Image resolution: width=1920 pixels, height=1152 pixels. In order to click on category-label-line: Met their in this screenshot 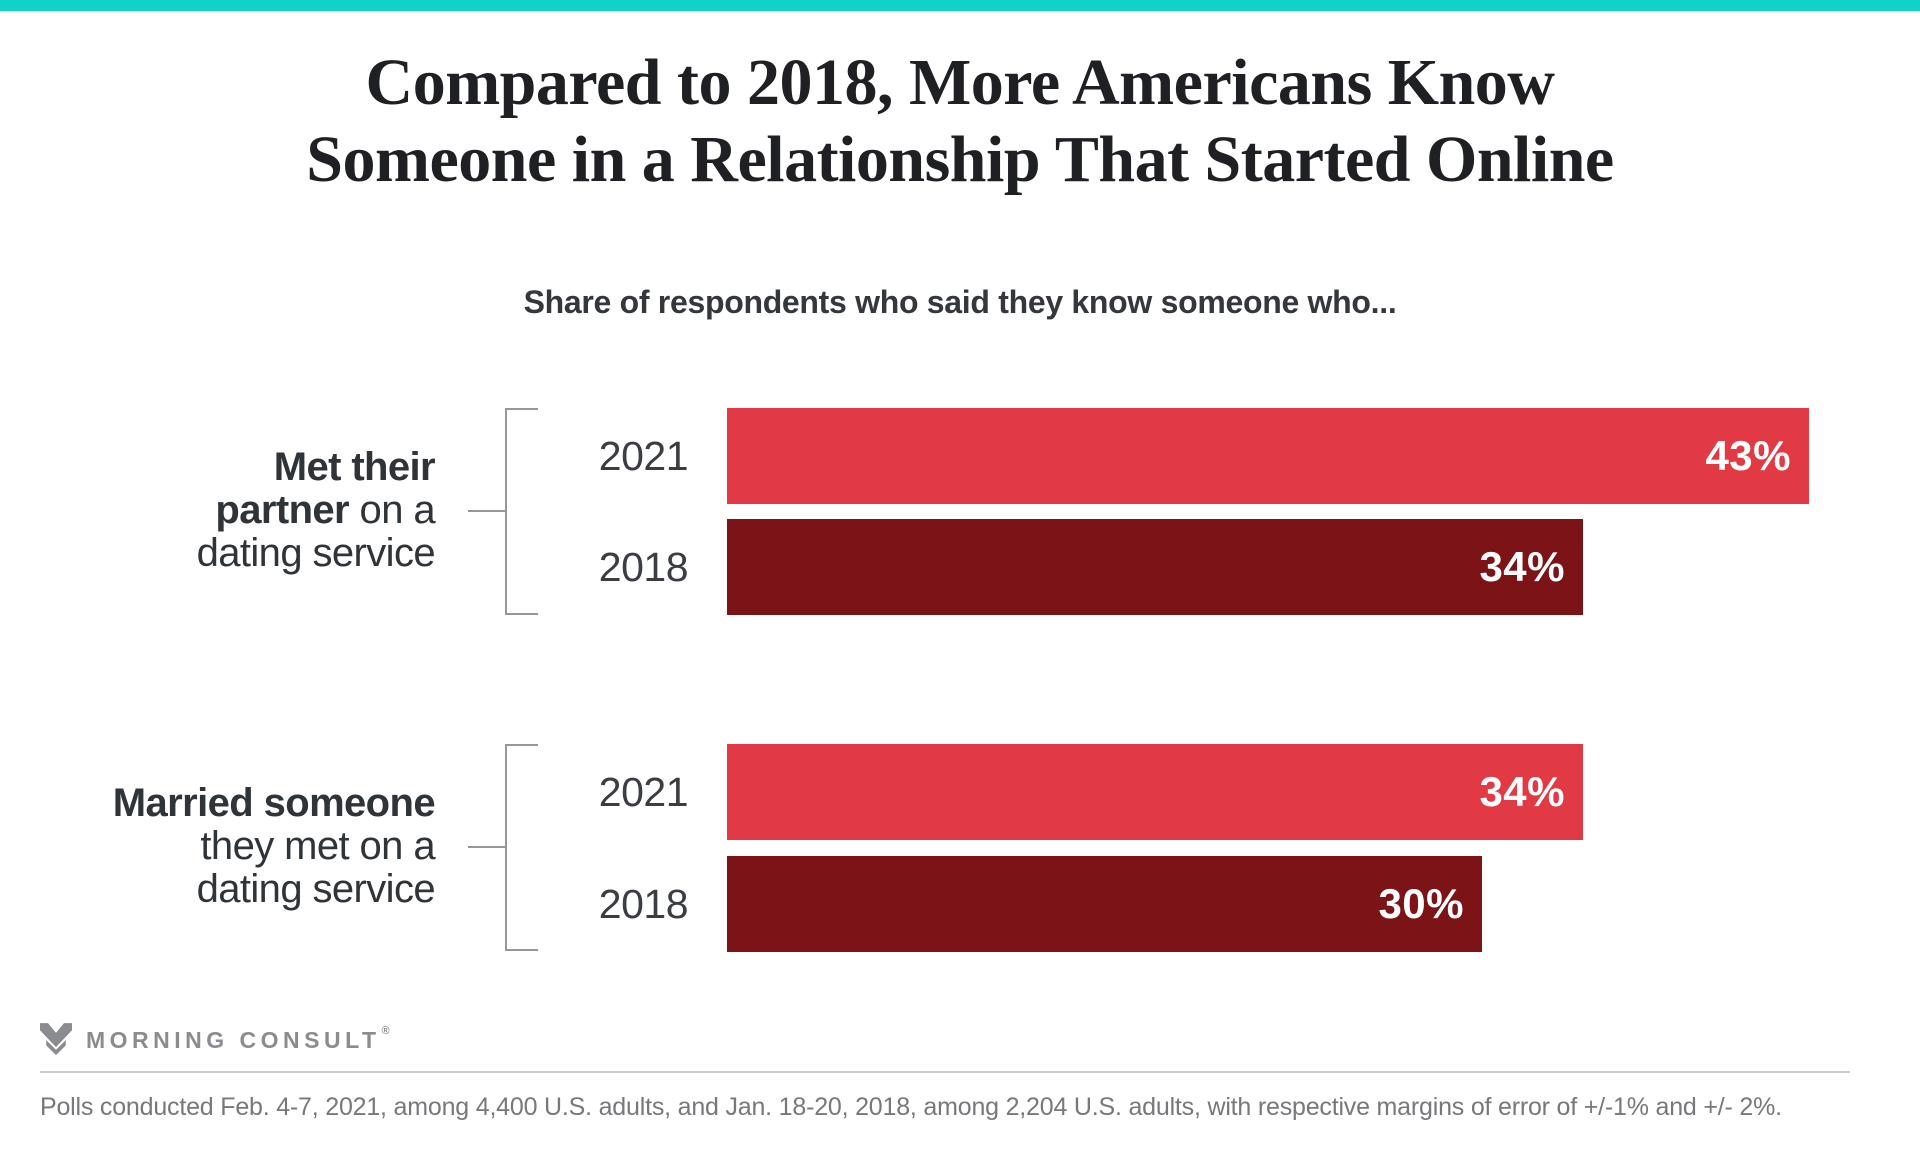, I will do `click(354, 467)`.